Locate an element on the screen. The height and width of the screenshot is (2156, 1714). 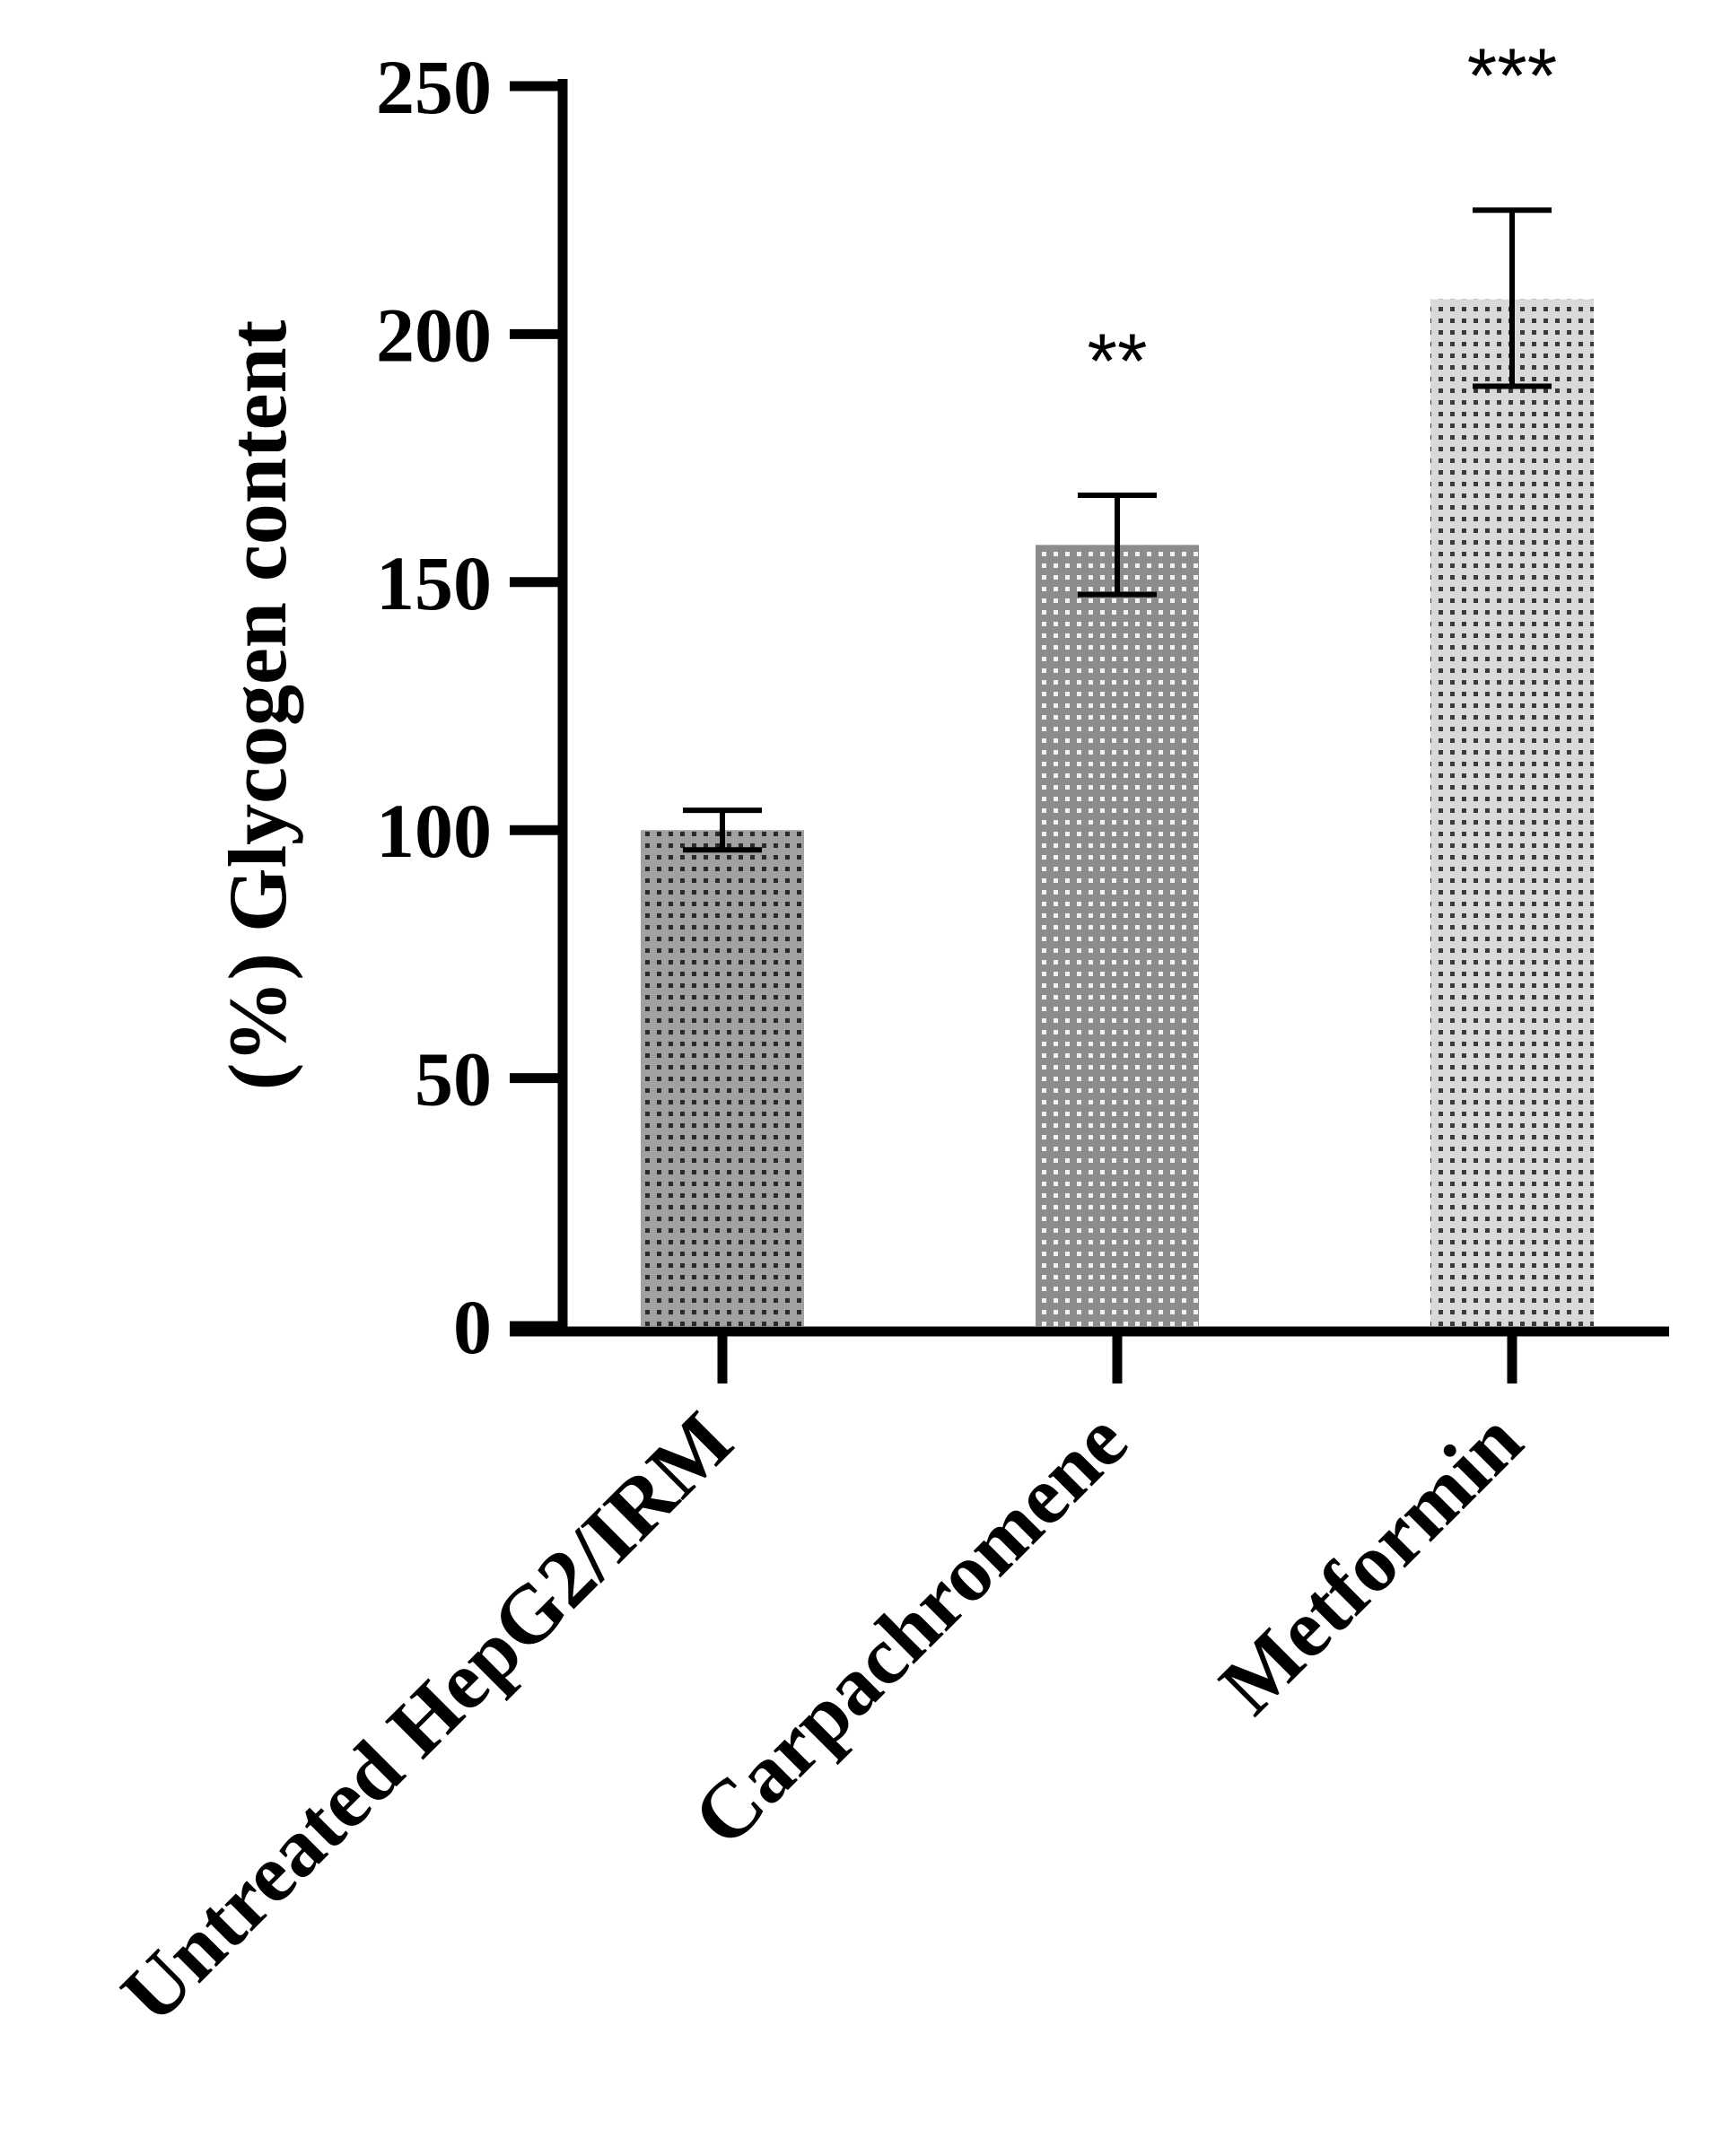
x-tick-label-3: Metformin is located at coordinates (1371, 1563).